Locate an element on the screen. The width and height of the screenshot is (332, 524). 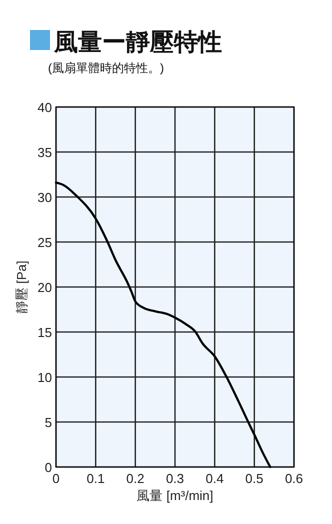
y-tick-label: 20 is located at coordinates (45, 287).